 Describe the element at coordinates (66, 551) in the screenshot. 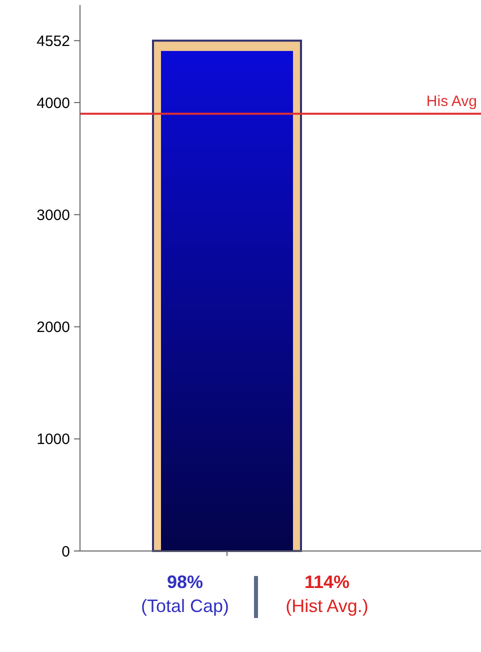

I see `y-tick-label: 0` at that location.